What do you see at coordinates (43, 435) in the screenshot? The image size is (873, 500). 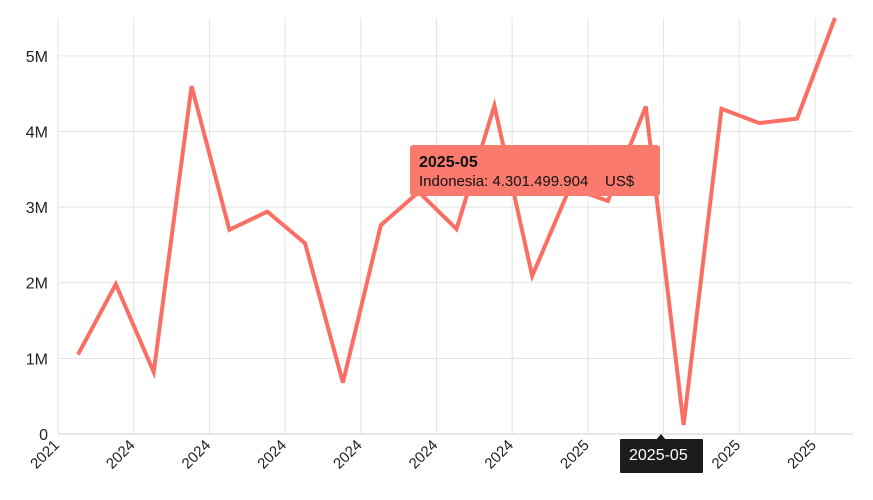 I see `y-tick-label: 0` at bounding box center [43, 435].